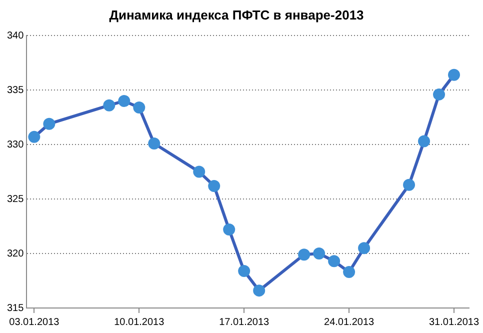  I want to click on y-tick-label: 315, so click(15, 308).